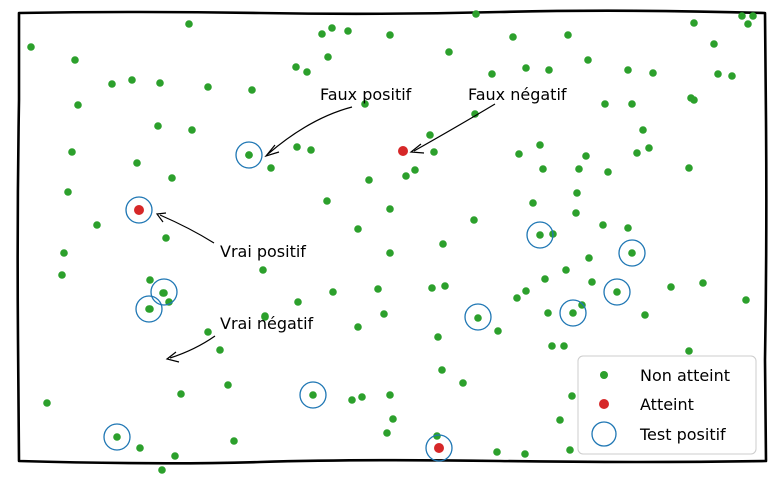 This screenshot has width=775, height=484. I want to click on legend-non-atteint-label: Non atteint, so click(685, 375).